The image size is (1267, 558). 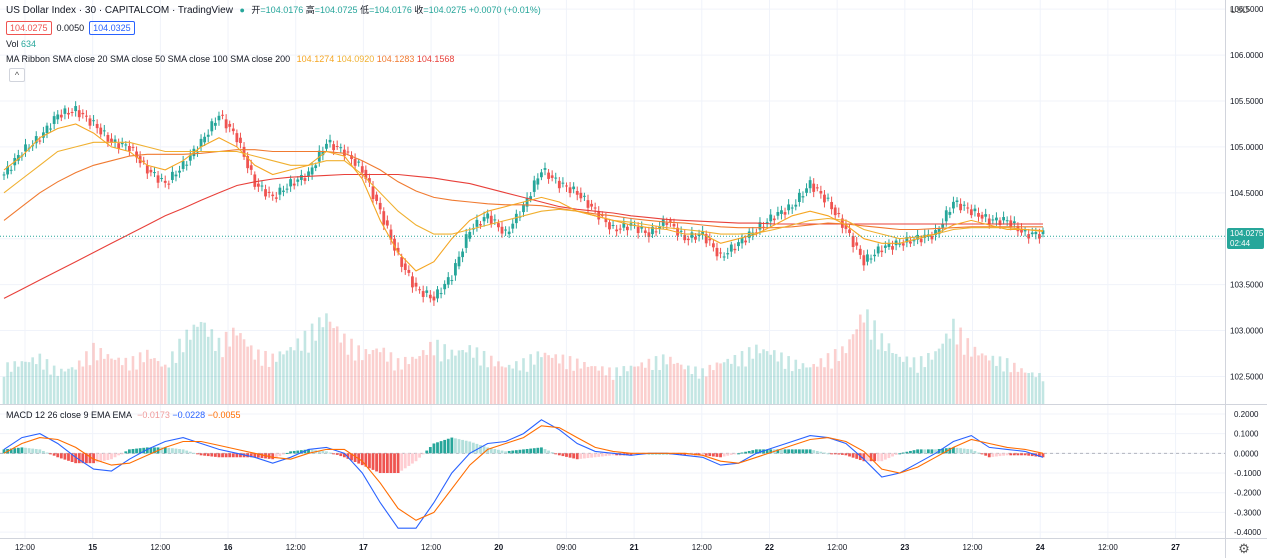 I want to click on sell-button: 104.0275, so click(x=29, y=28).